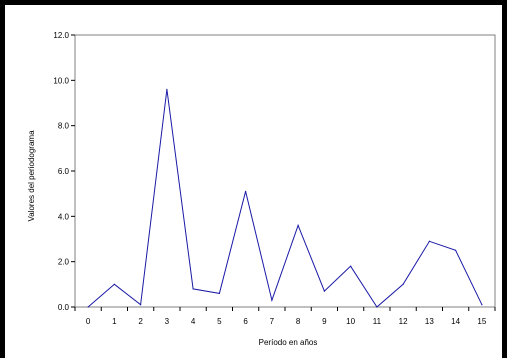  I want to click on x-tick-label: 10, so click(350, 321).